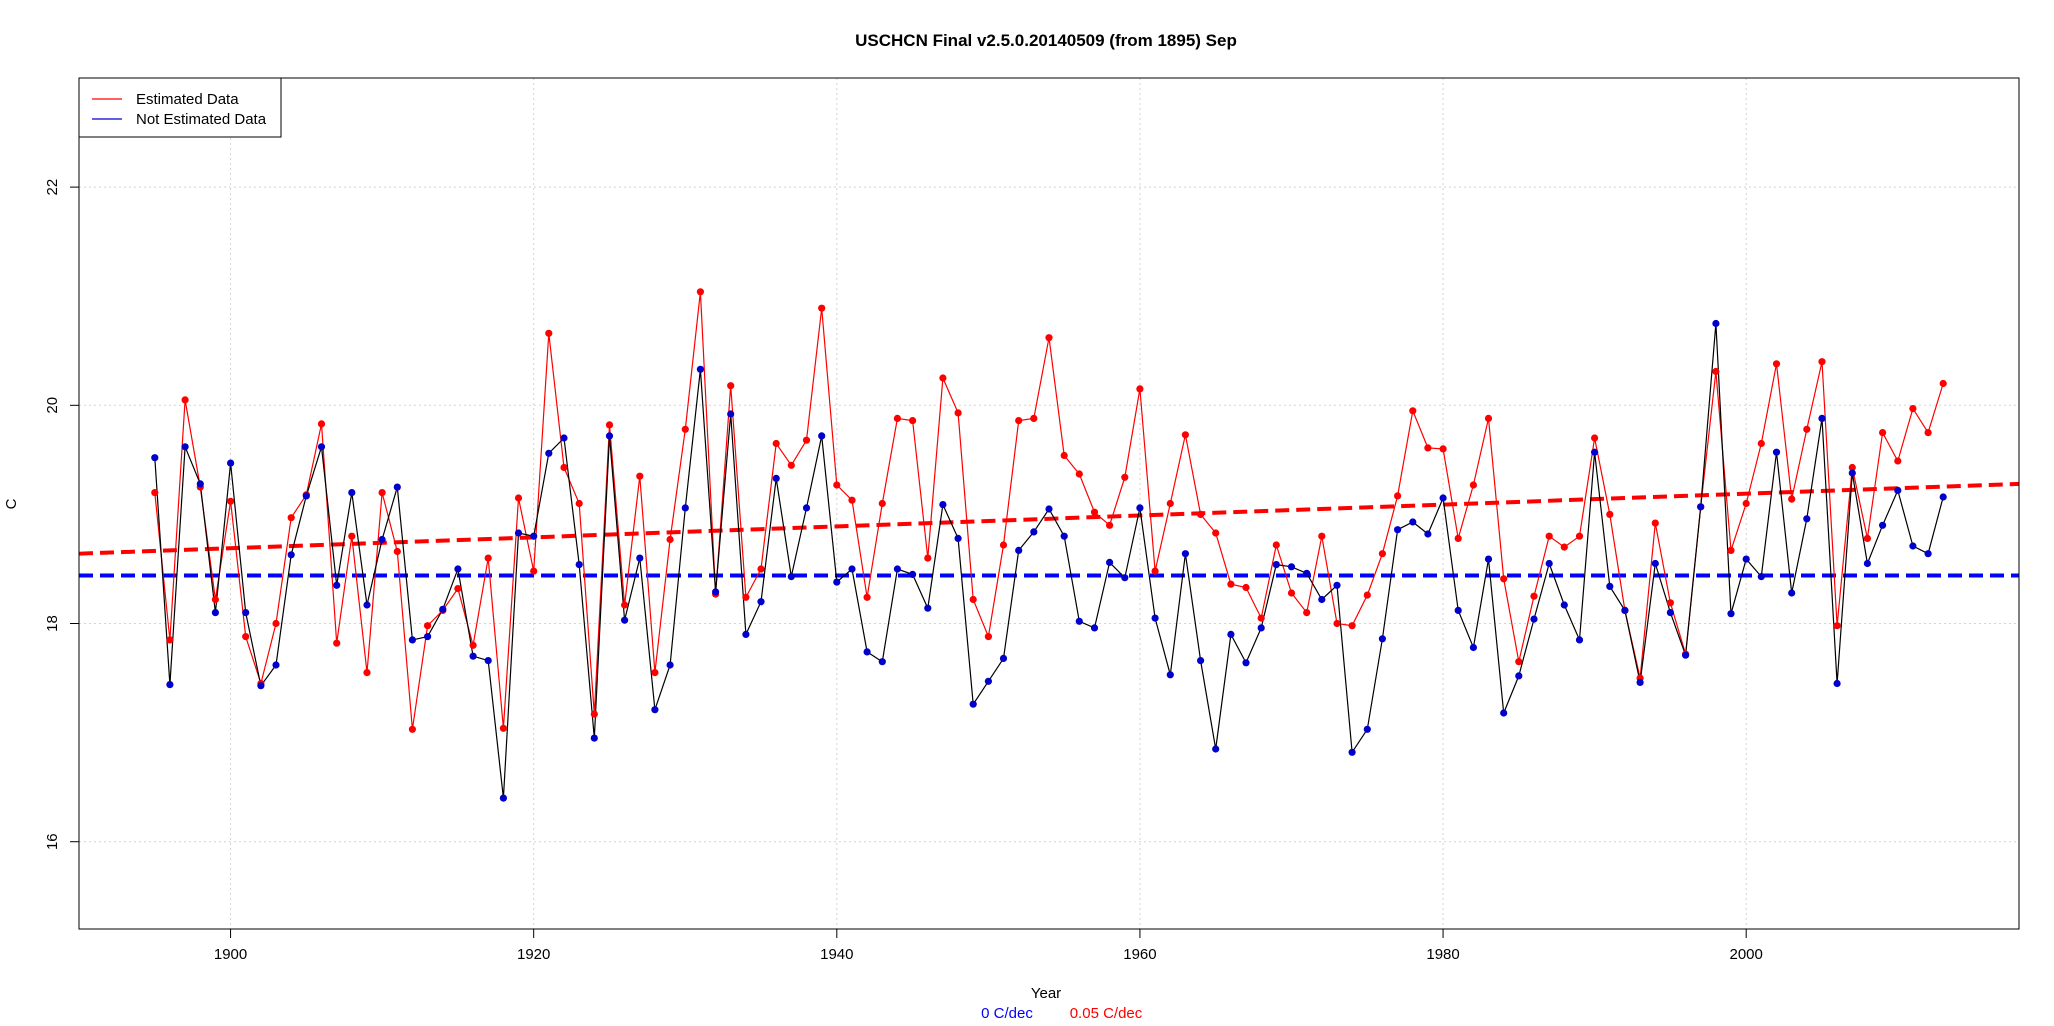 Image resolution: width=2054 pixels, height=1026 pixels. Describe the element at coordinates (201, 119) in the screenshot. I see `legend-label-not-estimated: Not Estimated Data` at that location.